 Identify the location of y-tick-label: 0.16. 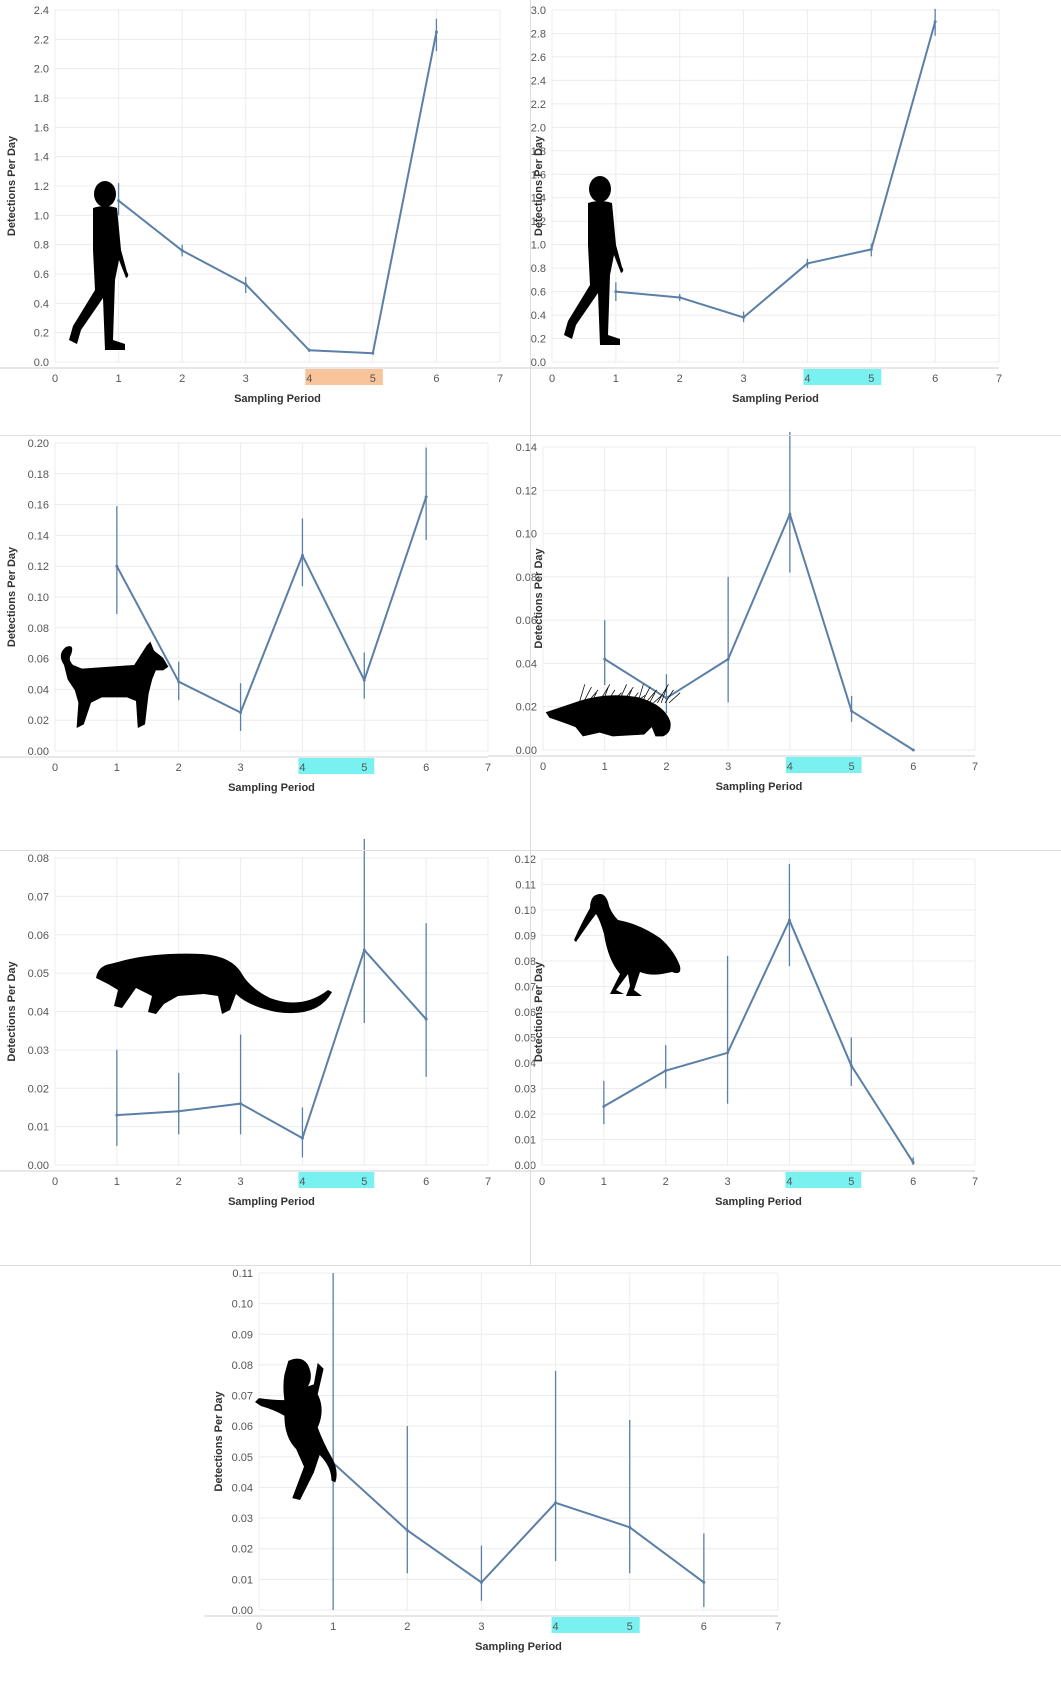
(38, 506).